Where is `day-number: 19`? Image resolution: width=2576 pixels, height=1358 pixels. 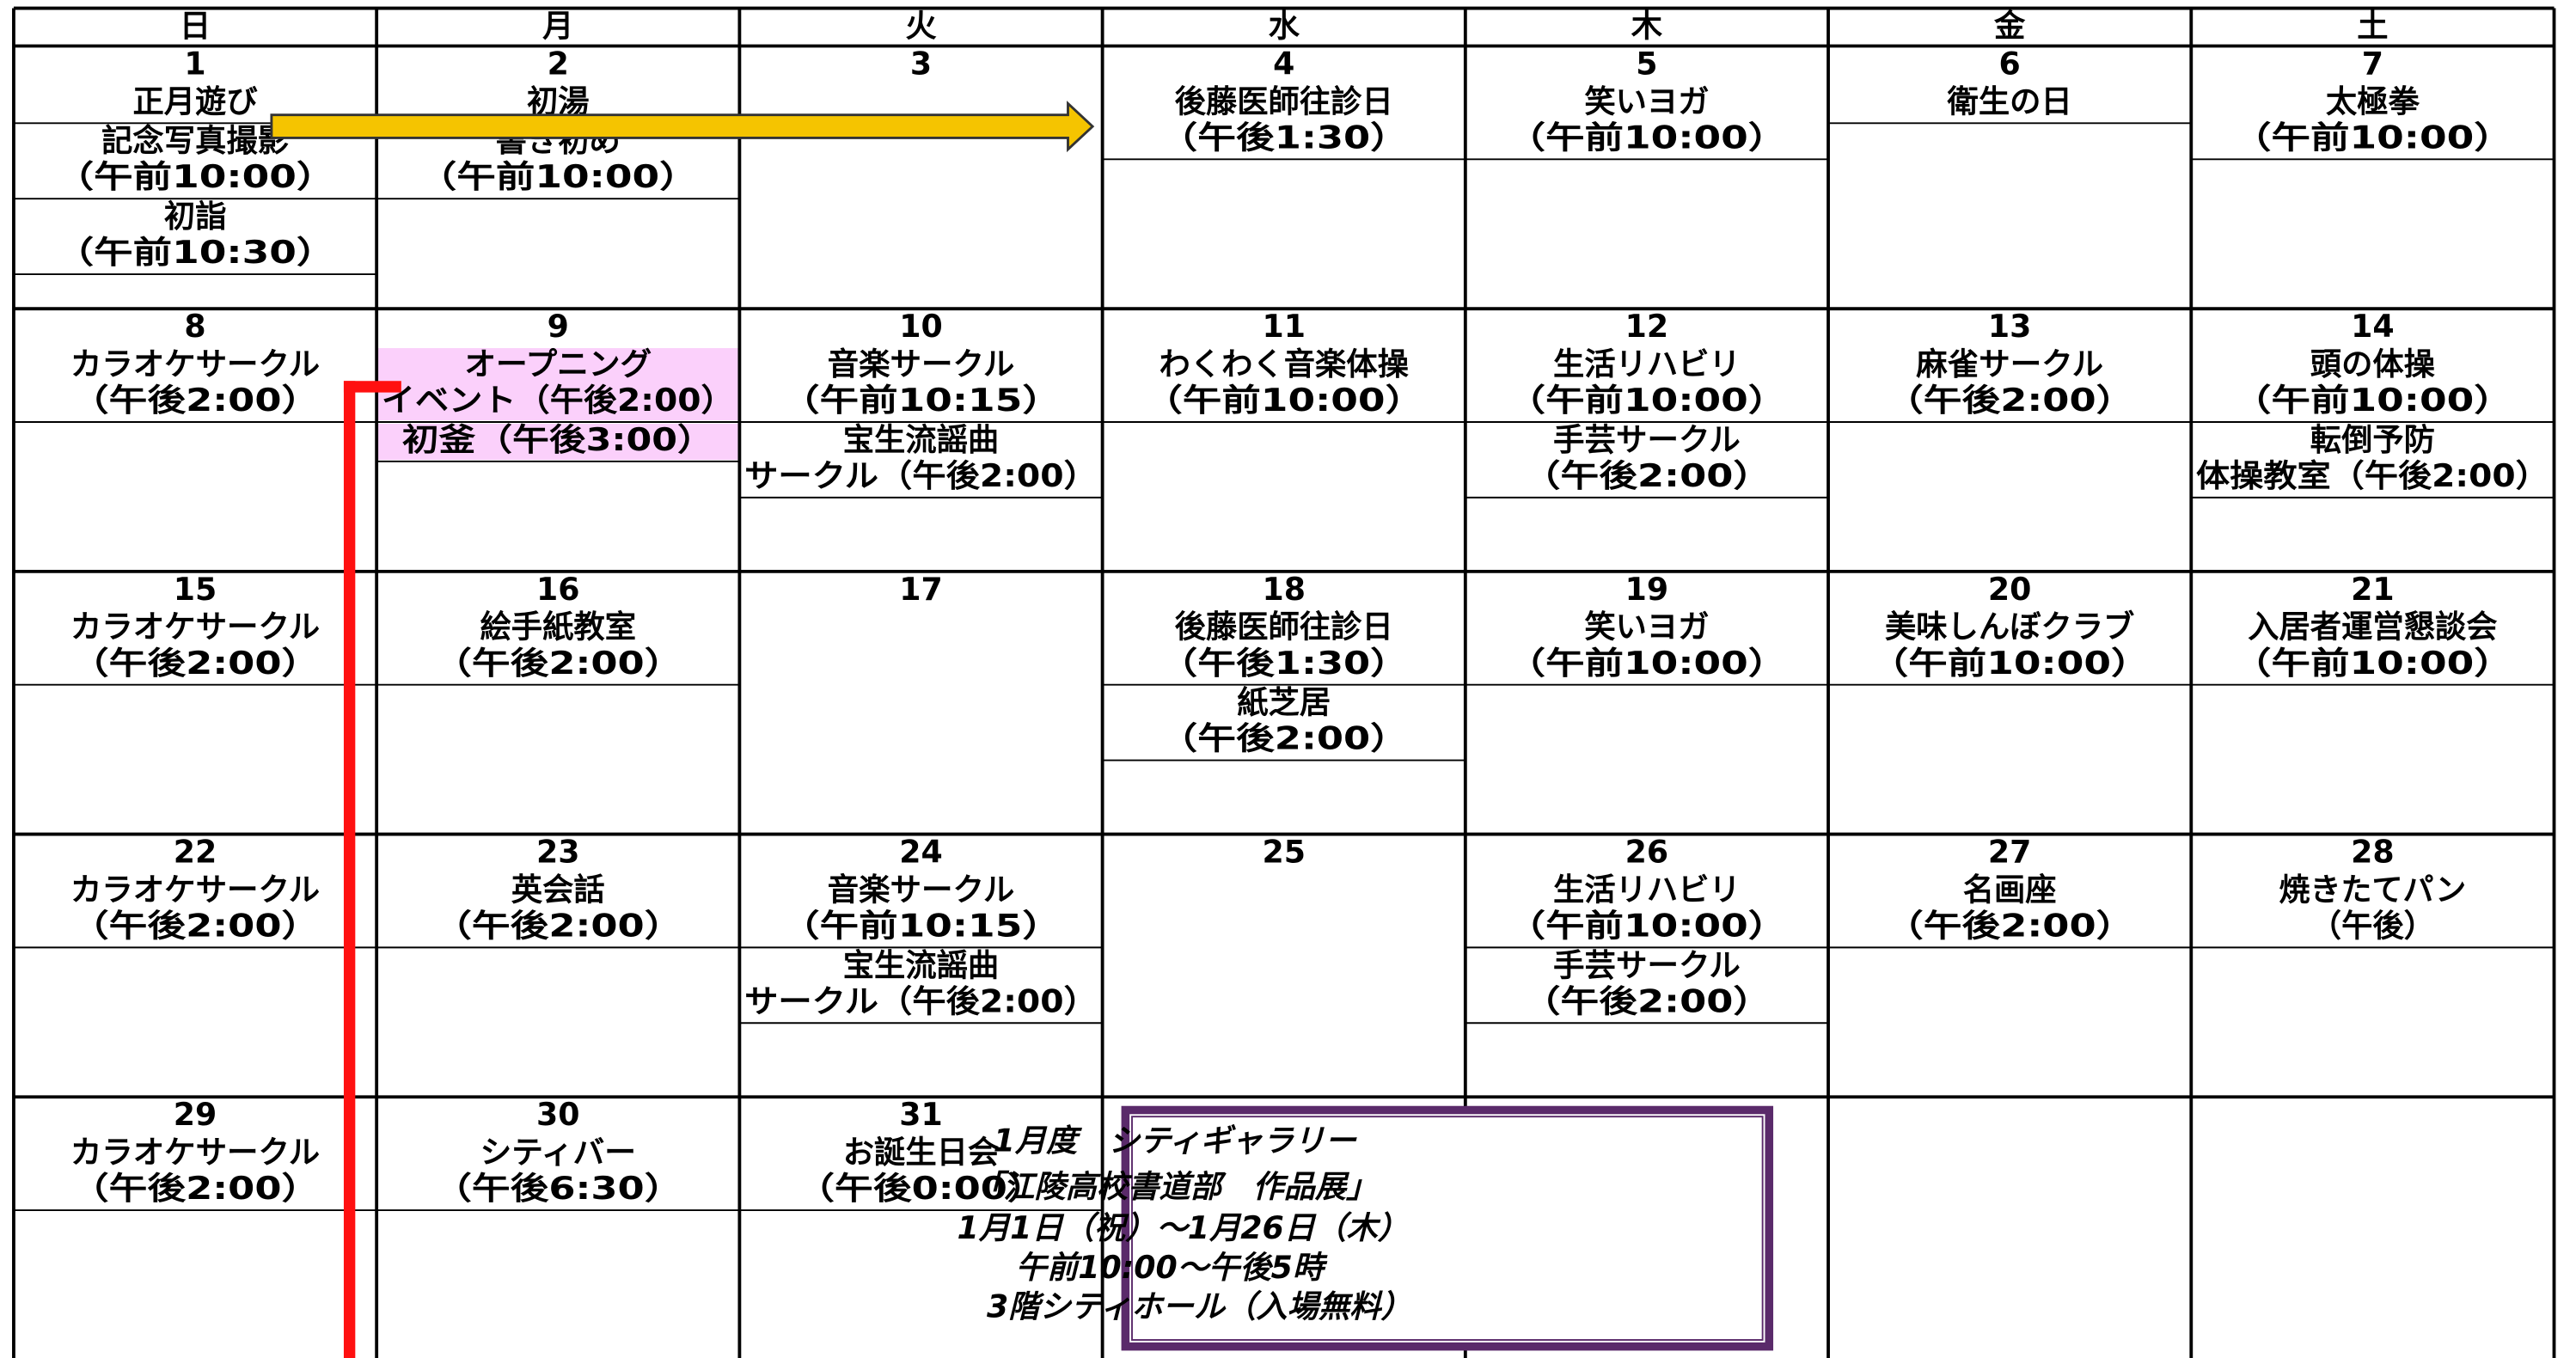 day-number: 19 is located at coordinates (1647, 589).